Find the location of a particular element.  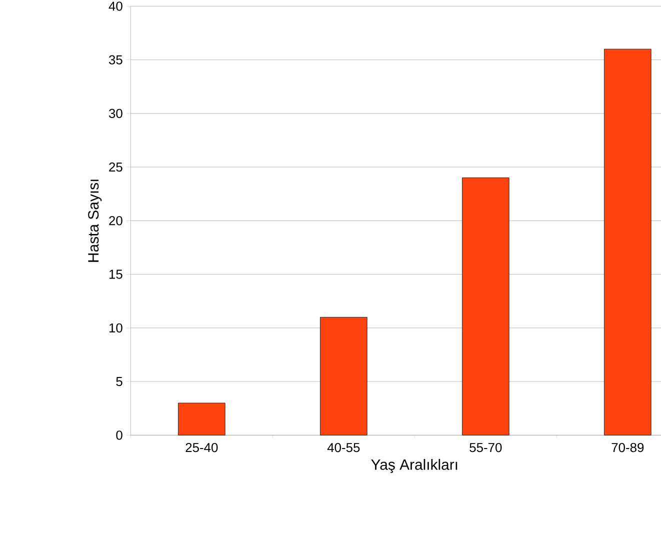

x-tick-label: 70-89 is located at coordinates (628, 447).